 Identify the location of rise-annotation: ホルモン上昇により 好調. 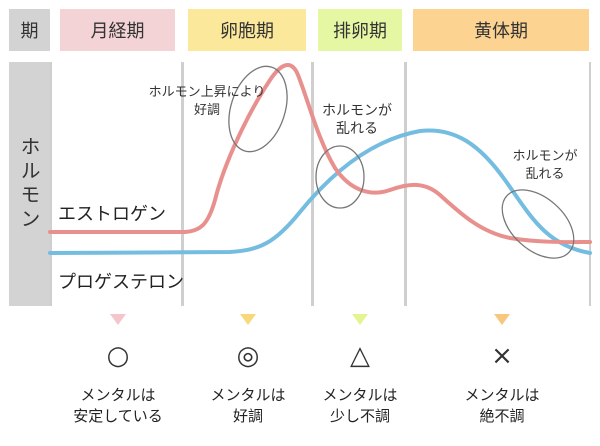
(207, 102).